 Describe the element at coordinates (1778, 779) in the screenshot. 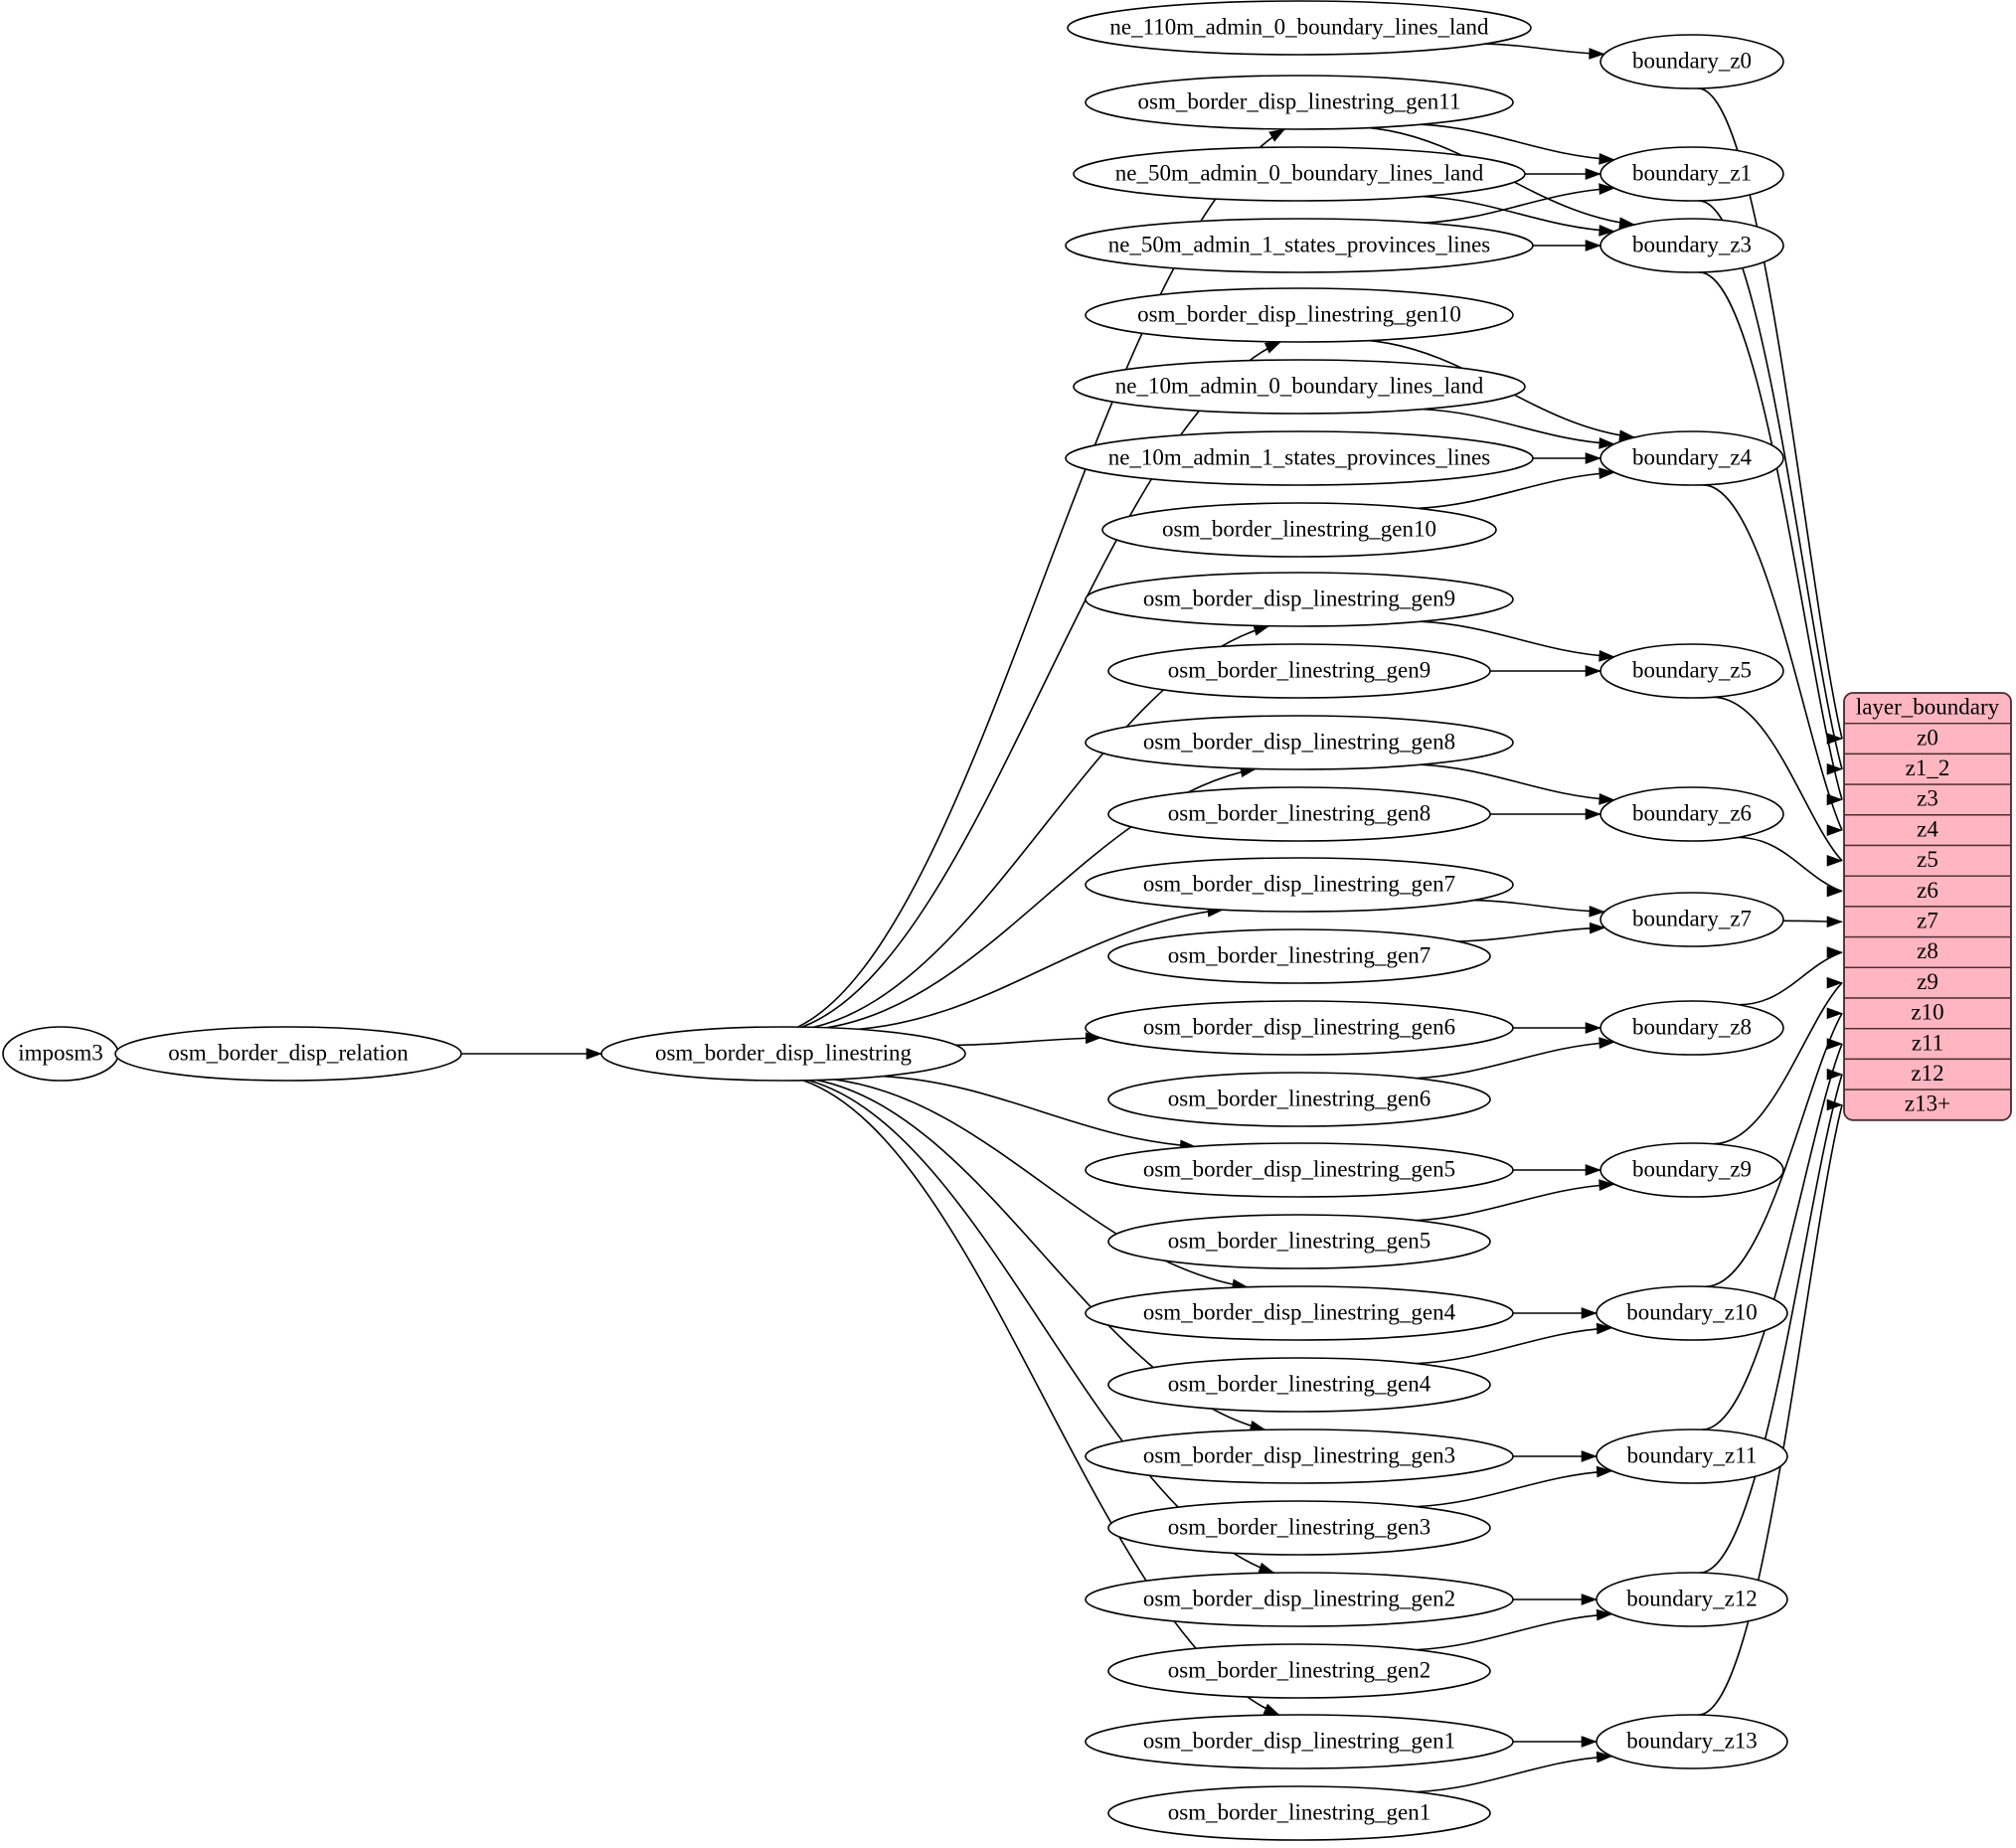

I see `edge-boundary_z5-to-row-z5` at that location.